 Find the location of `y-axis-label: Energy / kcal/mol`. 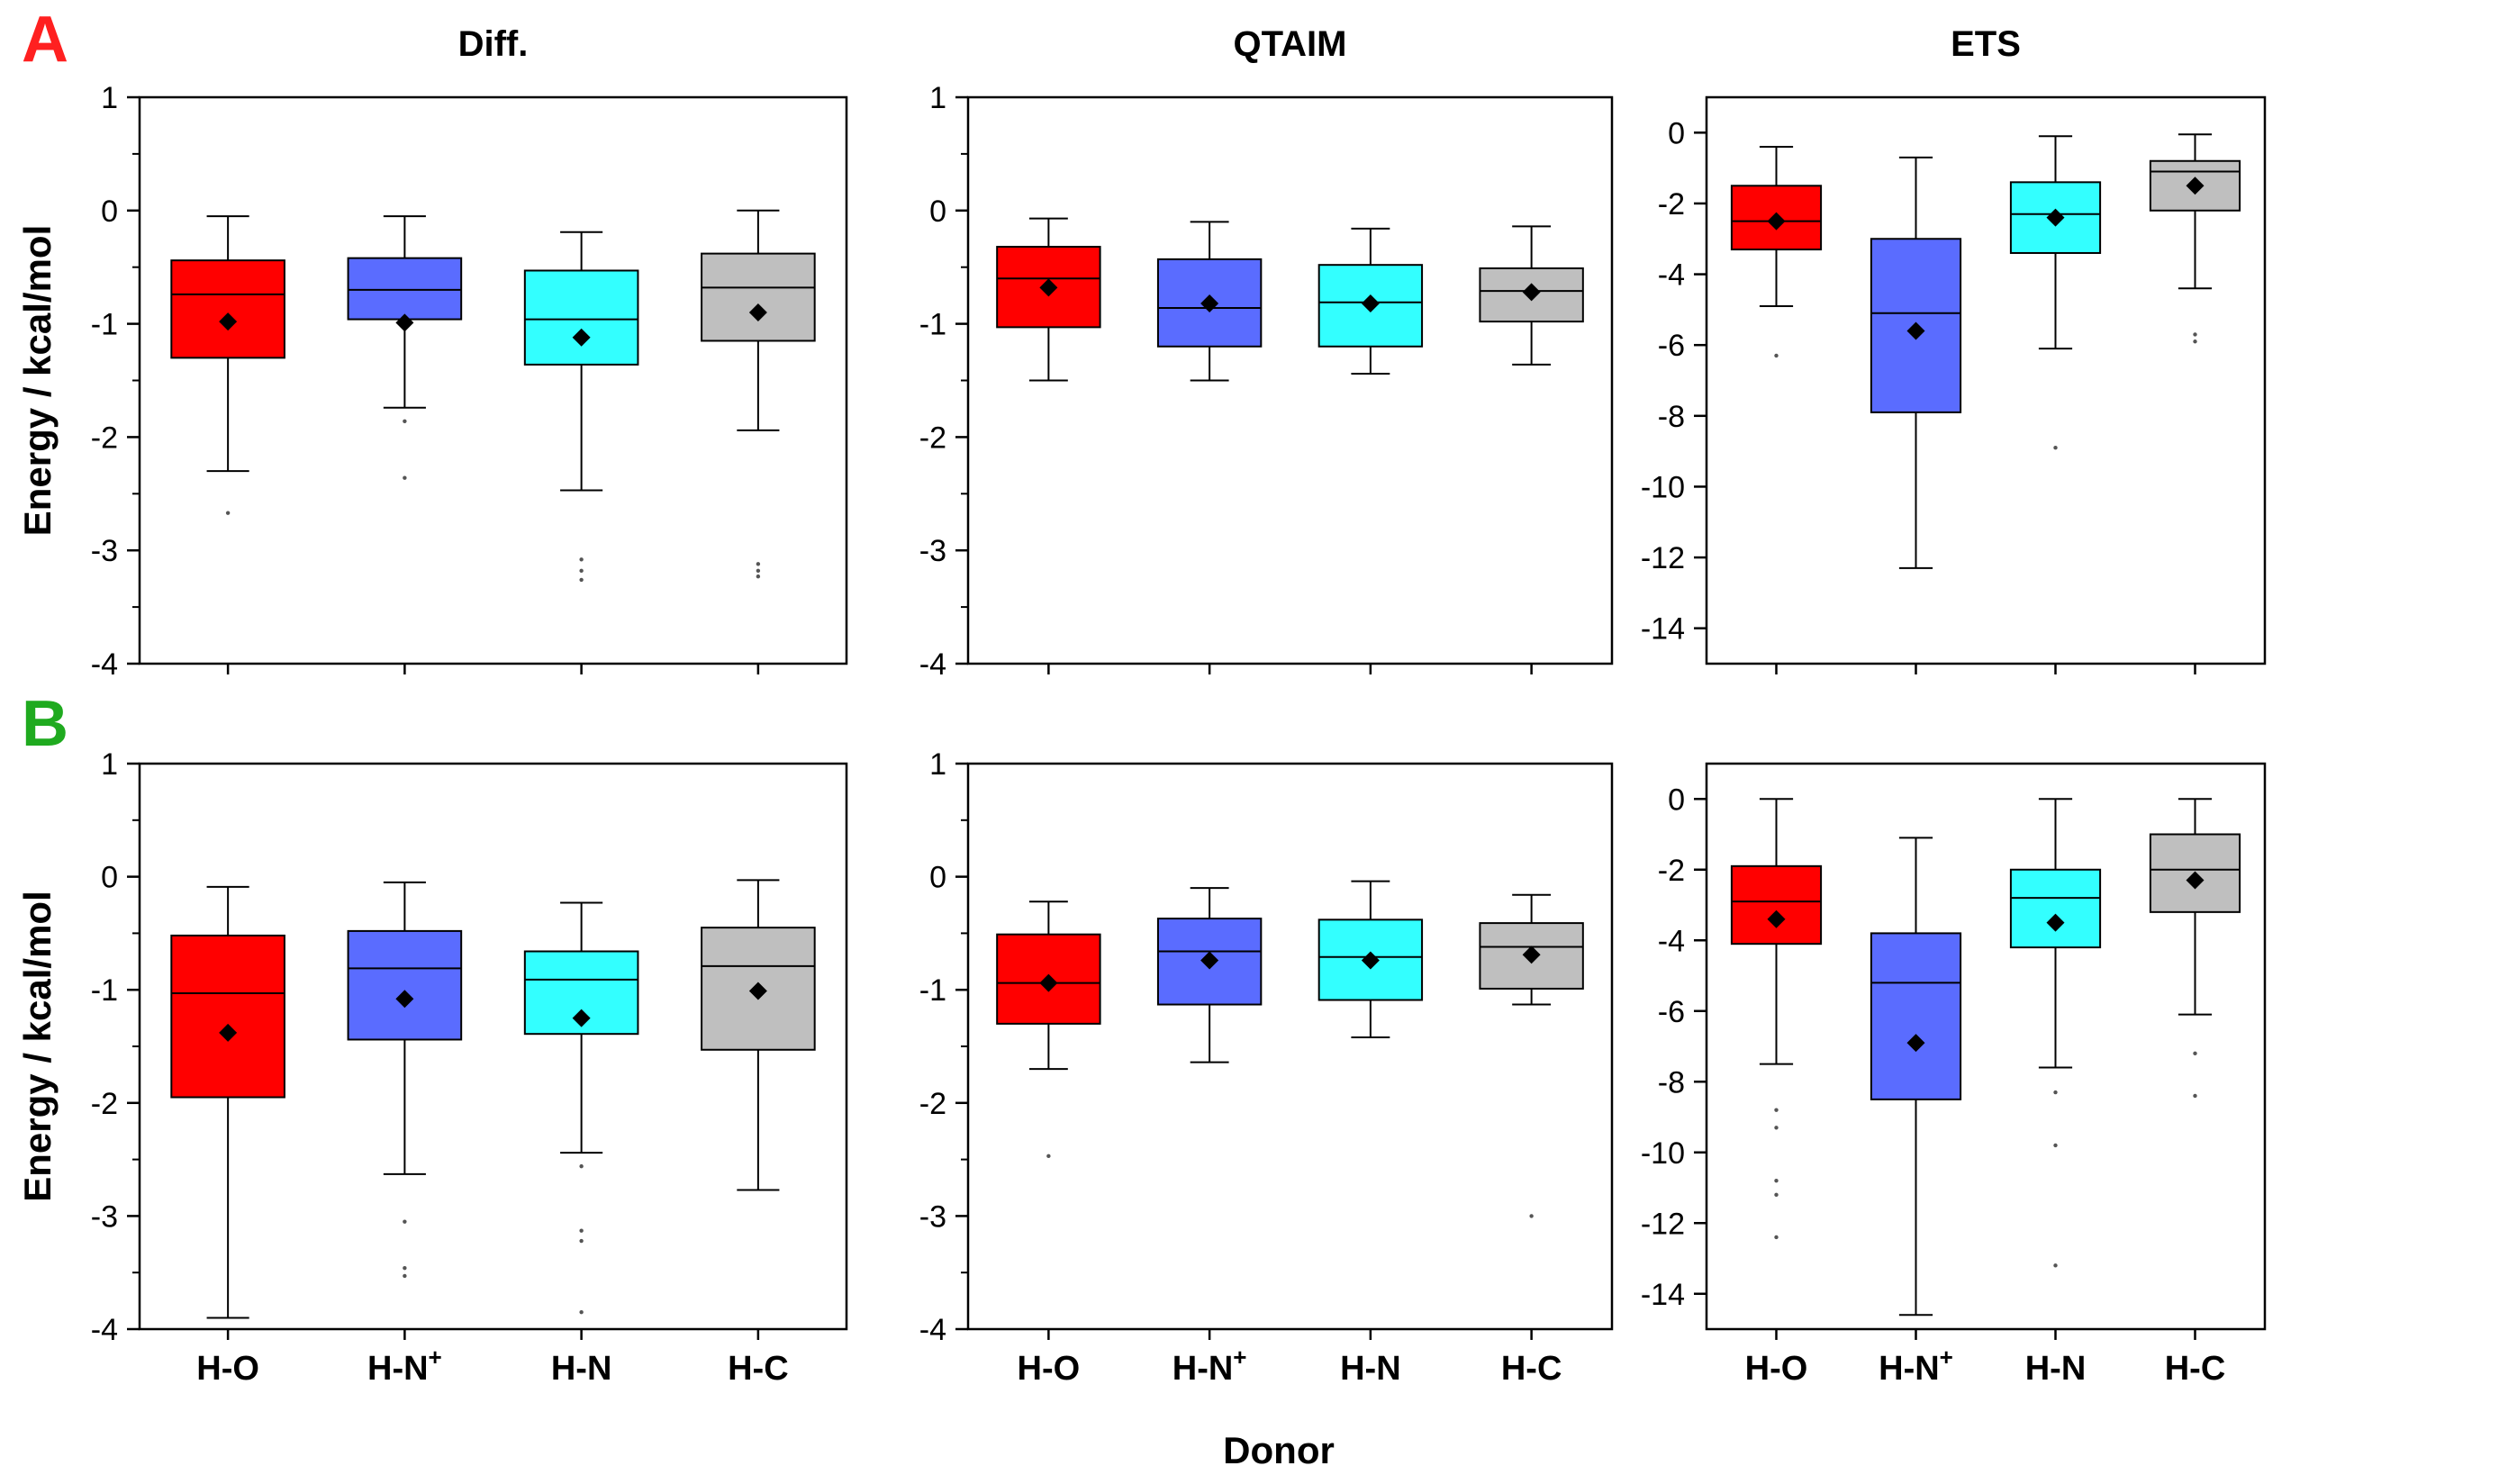

y-axis-label: Energy / kcal/mol is located at coordinates (37, 1046).